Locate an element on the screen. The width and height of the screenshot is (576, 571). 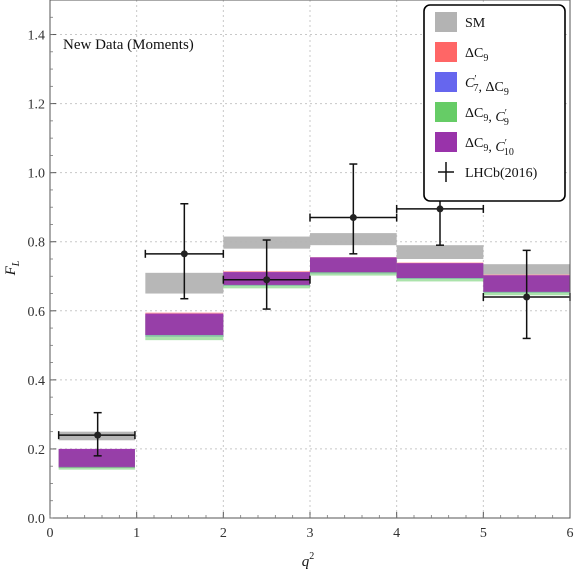
y-axis-label-subscript: L is located at coordinates (16, 263).